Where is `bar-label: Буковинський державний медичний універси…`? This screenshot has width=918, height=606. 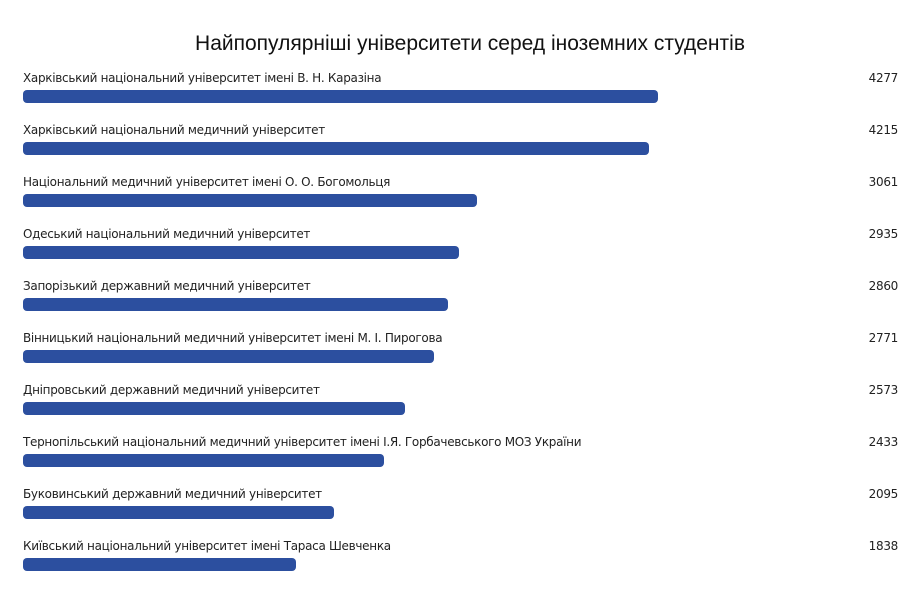 bar-label: Буковинський державний медичний універси… is located at coordinates (172, 494).